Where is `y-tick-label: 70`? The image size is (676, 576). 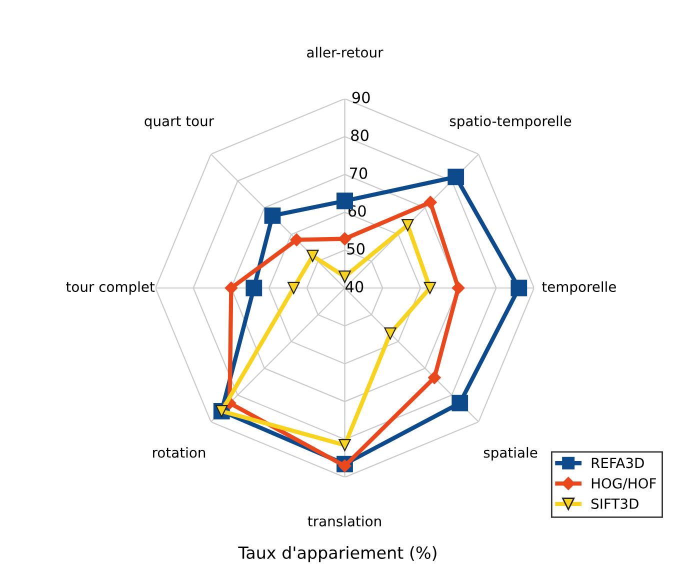 y-tick-label: 70 is located at coordinates (359, 173).